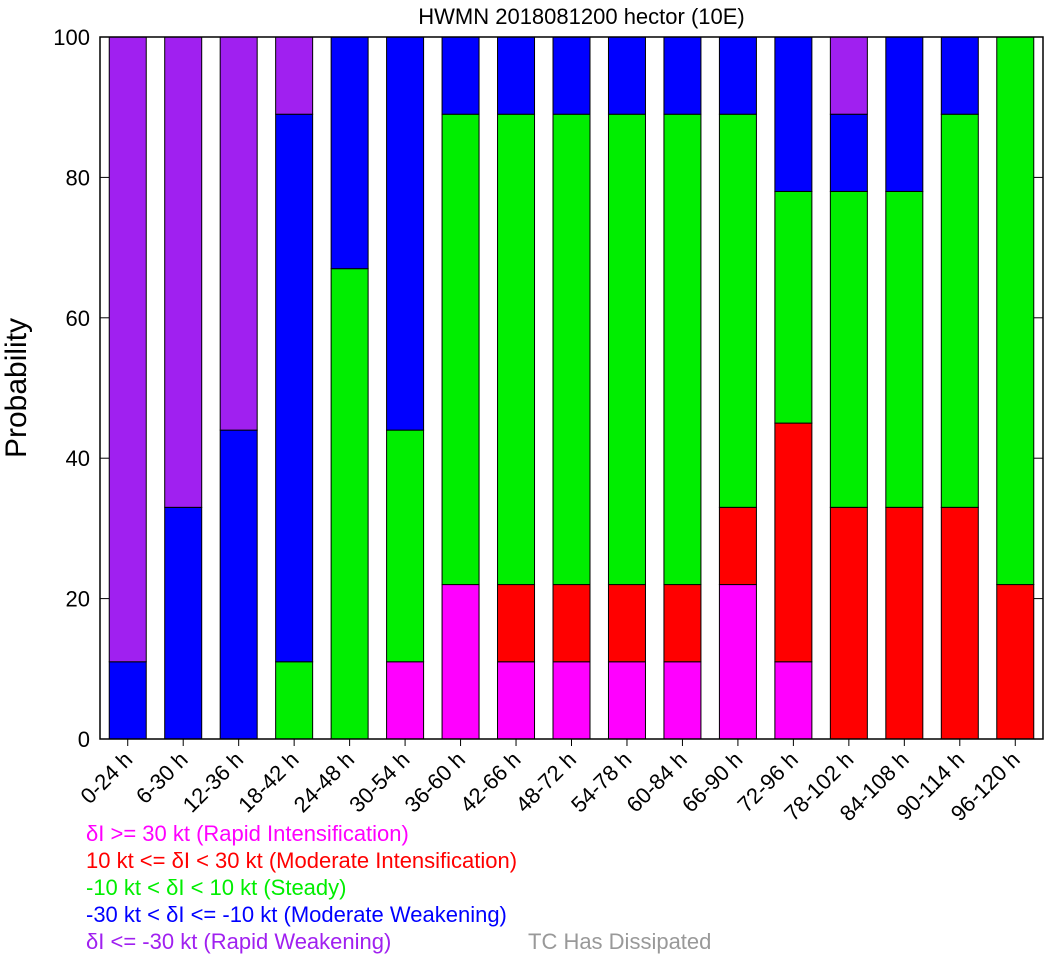 The width and height of the screenshot is (1057, 959). Describe the element at coordinates (213, 782) in the screenshot. I see `x-tick-label: 12-36 h` at that location.